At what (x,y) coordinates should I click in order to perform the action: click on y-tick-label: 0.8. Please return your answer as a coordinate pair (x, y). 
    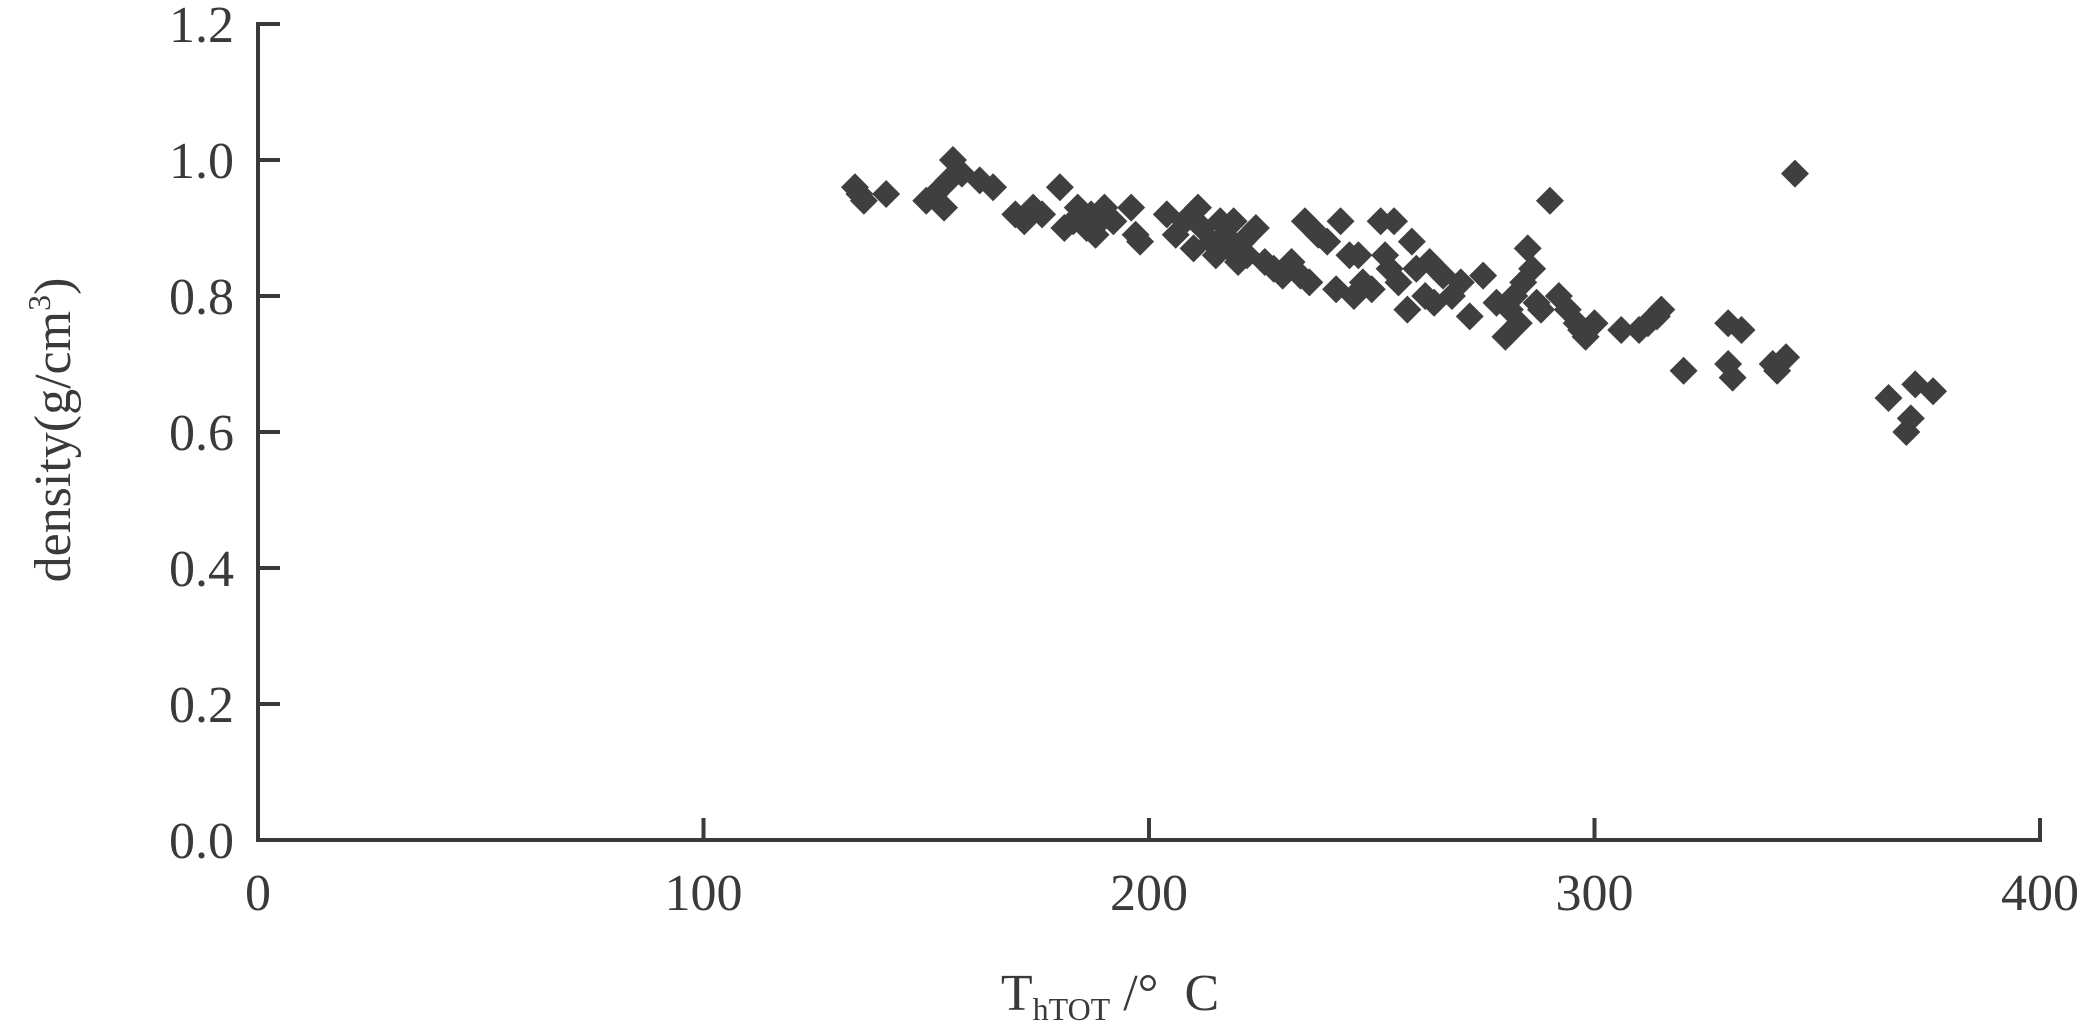
    Looking at the image, I should click on (201, 297).